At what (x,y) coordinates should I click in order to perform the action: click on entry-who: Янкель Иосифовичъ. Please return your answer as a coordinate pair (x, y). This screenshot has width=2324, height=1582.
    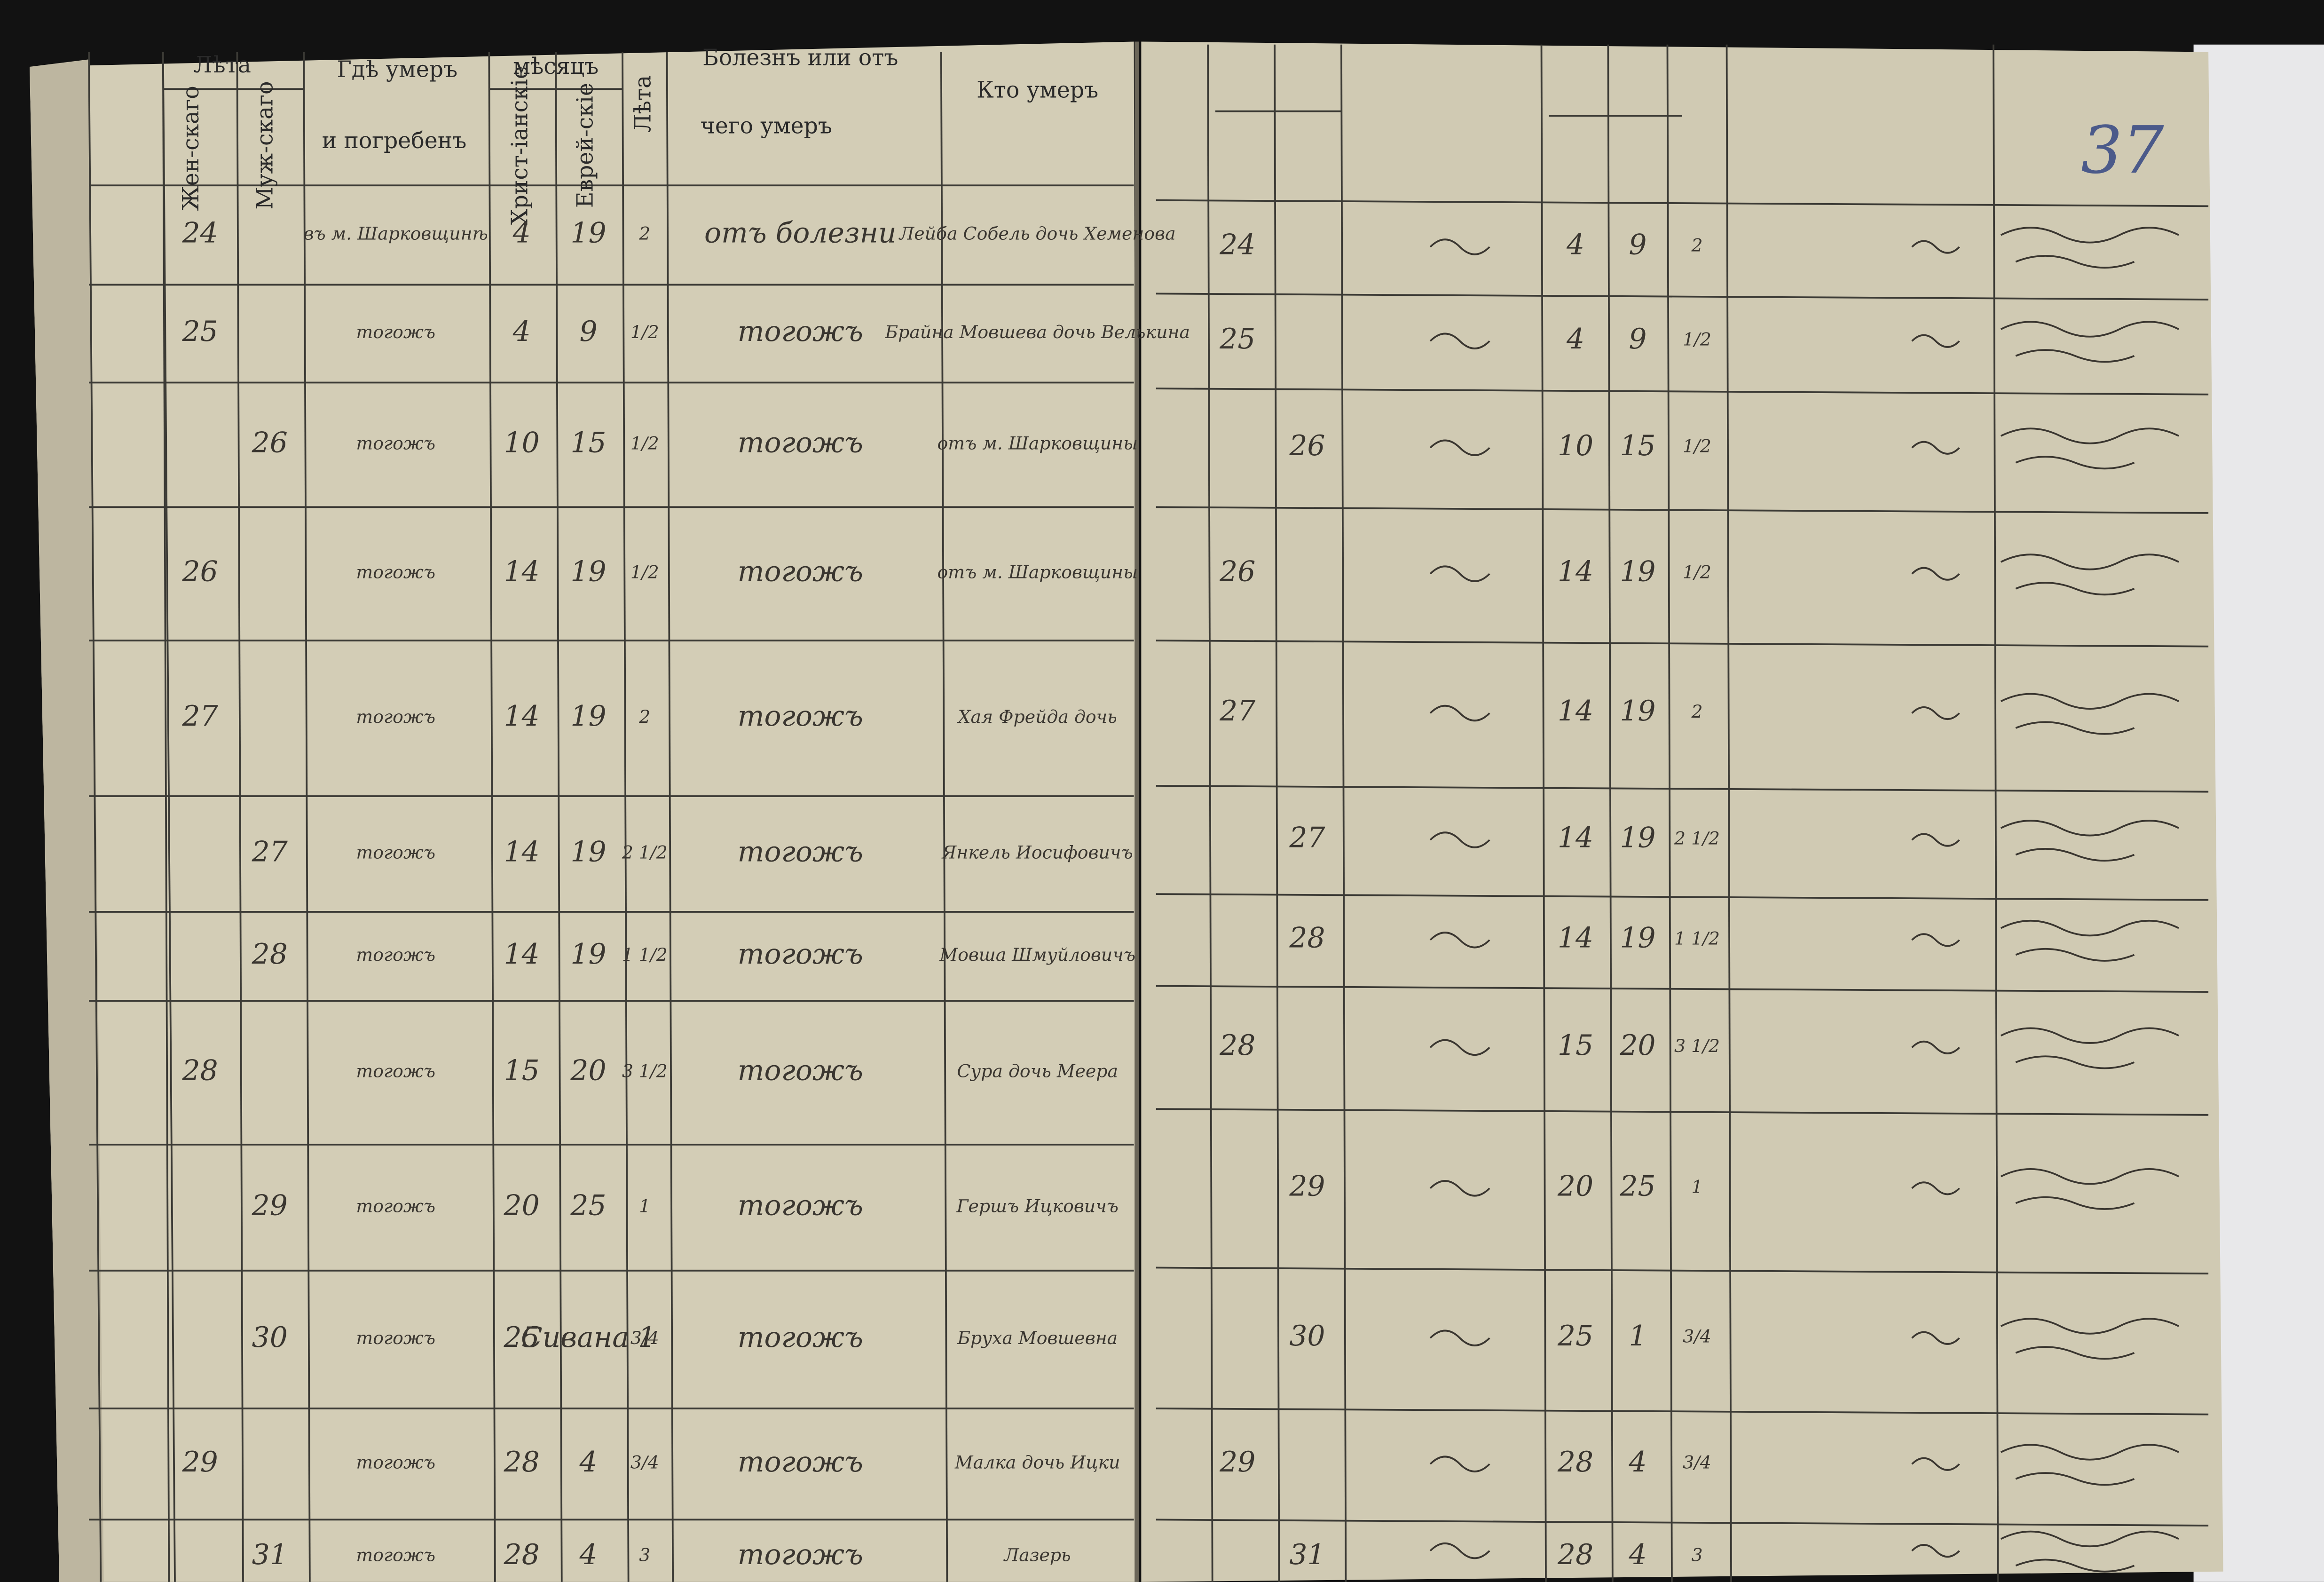
    Looking at the image, I should click on (1037, 852).